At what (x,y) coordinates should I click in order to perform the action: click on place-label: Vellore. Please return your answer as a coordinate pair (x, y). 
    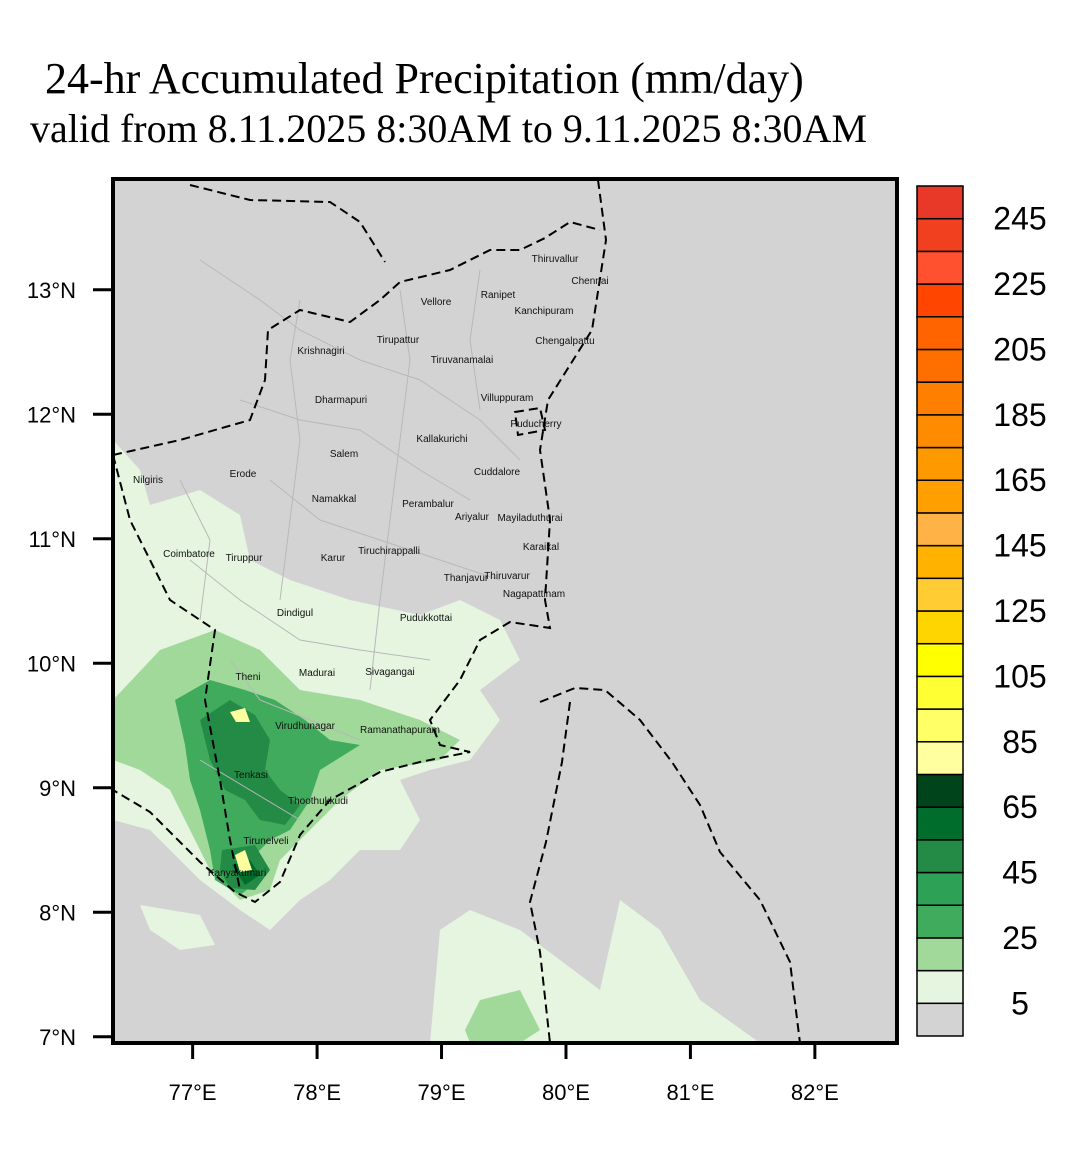
    Looking at the image, I should click on (436, 302).